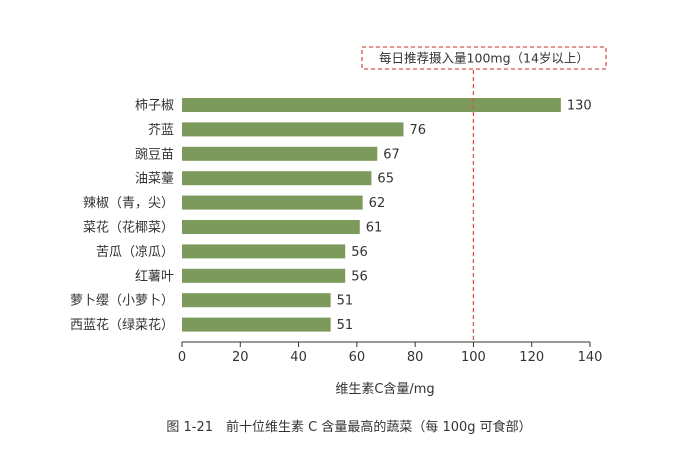 Image resolution: width=699 pixels, height=450 pixels. I want to click on x-tick-label: 0, so click(182, 357).